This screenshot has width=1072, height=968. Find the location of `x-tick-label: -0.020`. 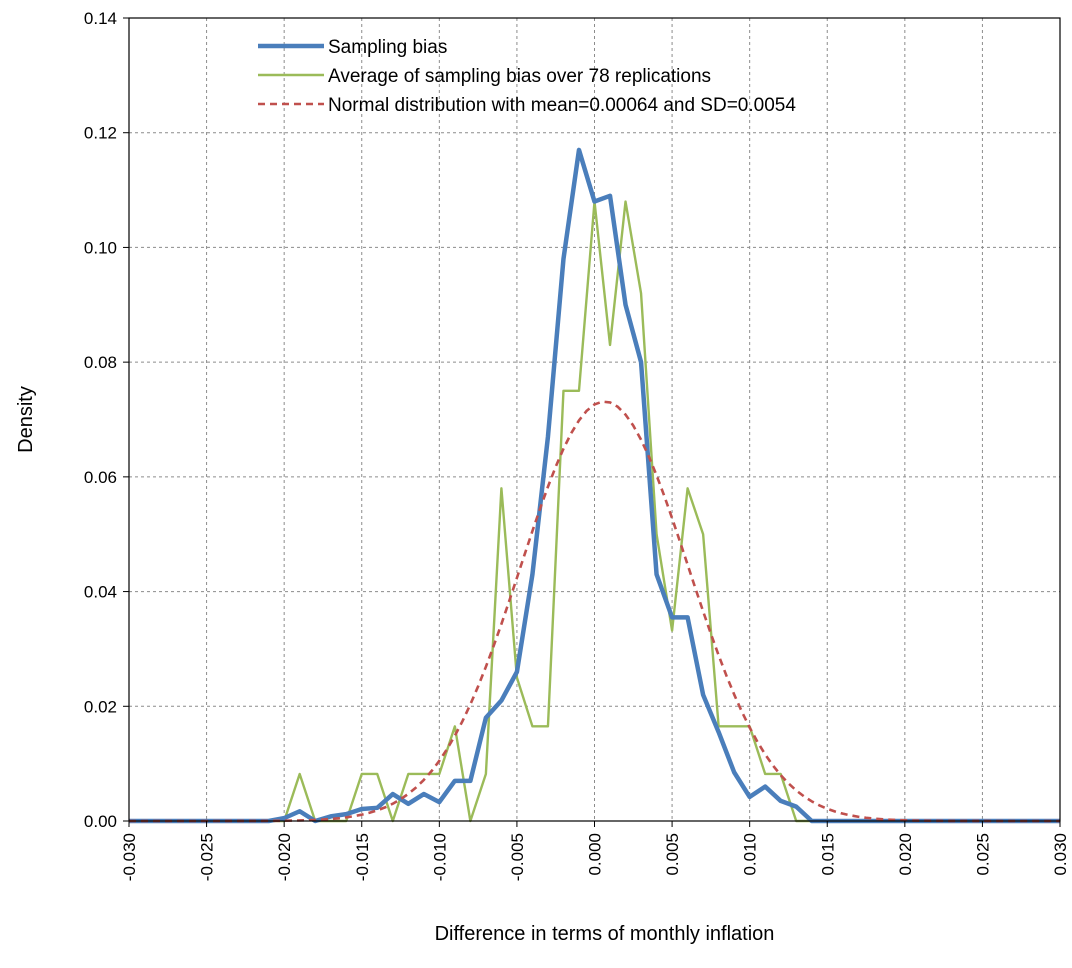

x-tick-label: -0.020 is located at coordinates (284, 857).